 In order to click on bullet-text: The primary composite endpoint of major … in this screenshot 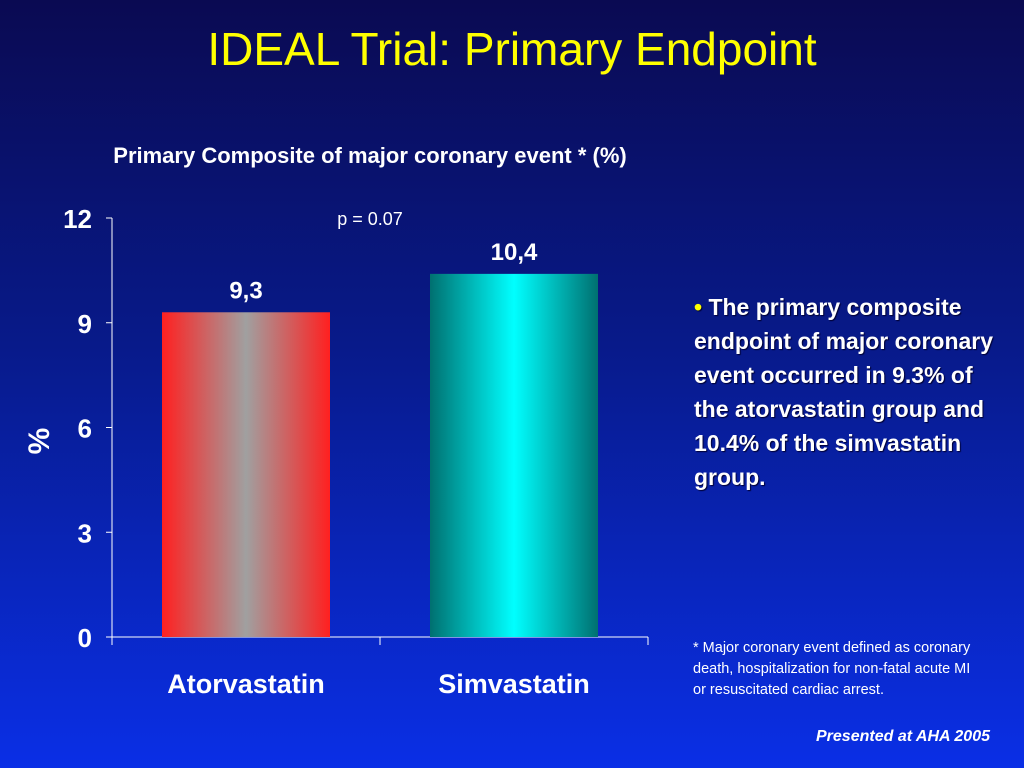, I will do `click(844, 392)`.